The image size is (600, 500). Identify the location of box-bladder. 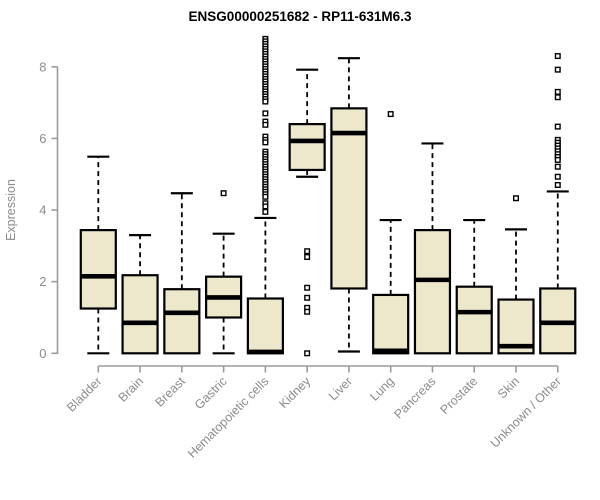
(98, 255).